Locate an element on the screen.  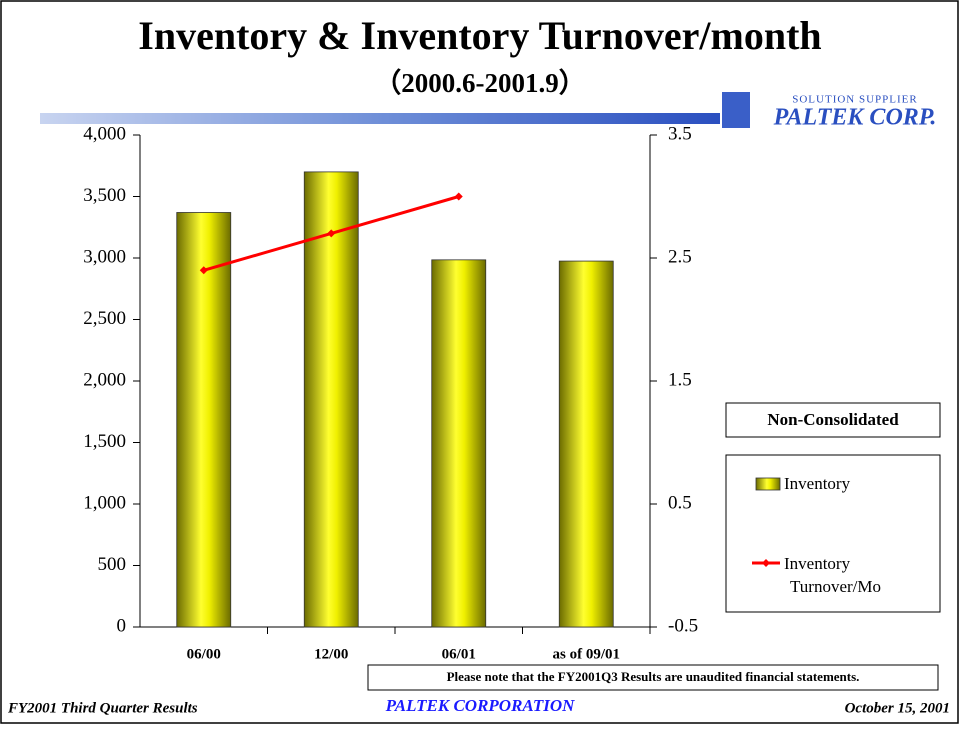
logo-icon is located at coordinates (736, 110).